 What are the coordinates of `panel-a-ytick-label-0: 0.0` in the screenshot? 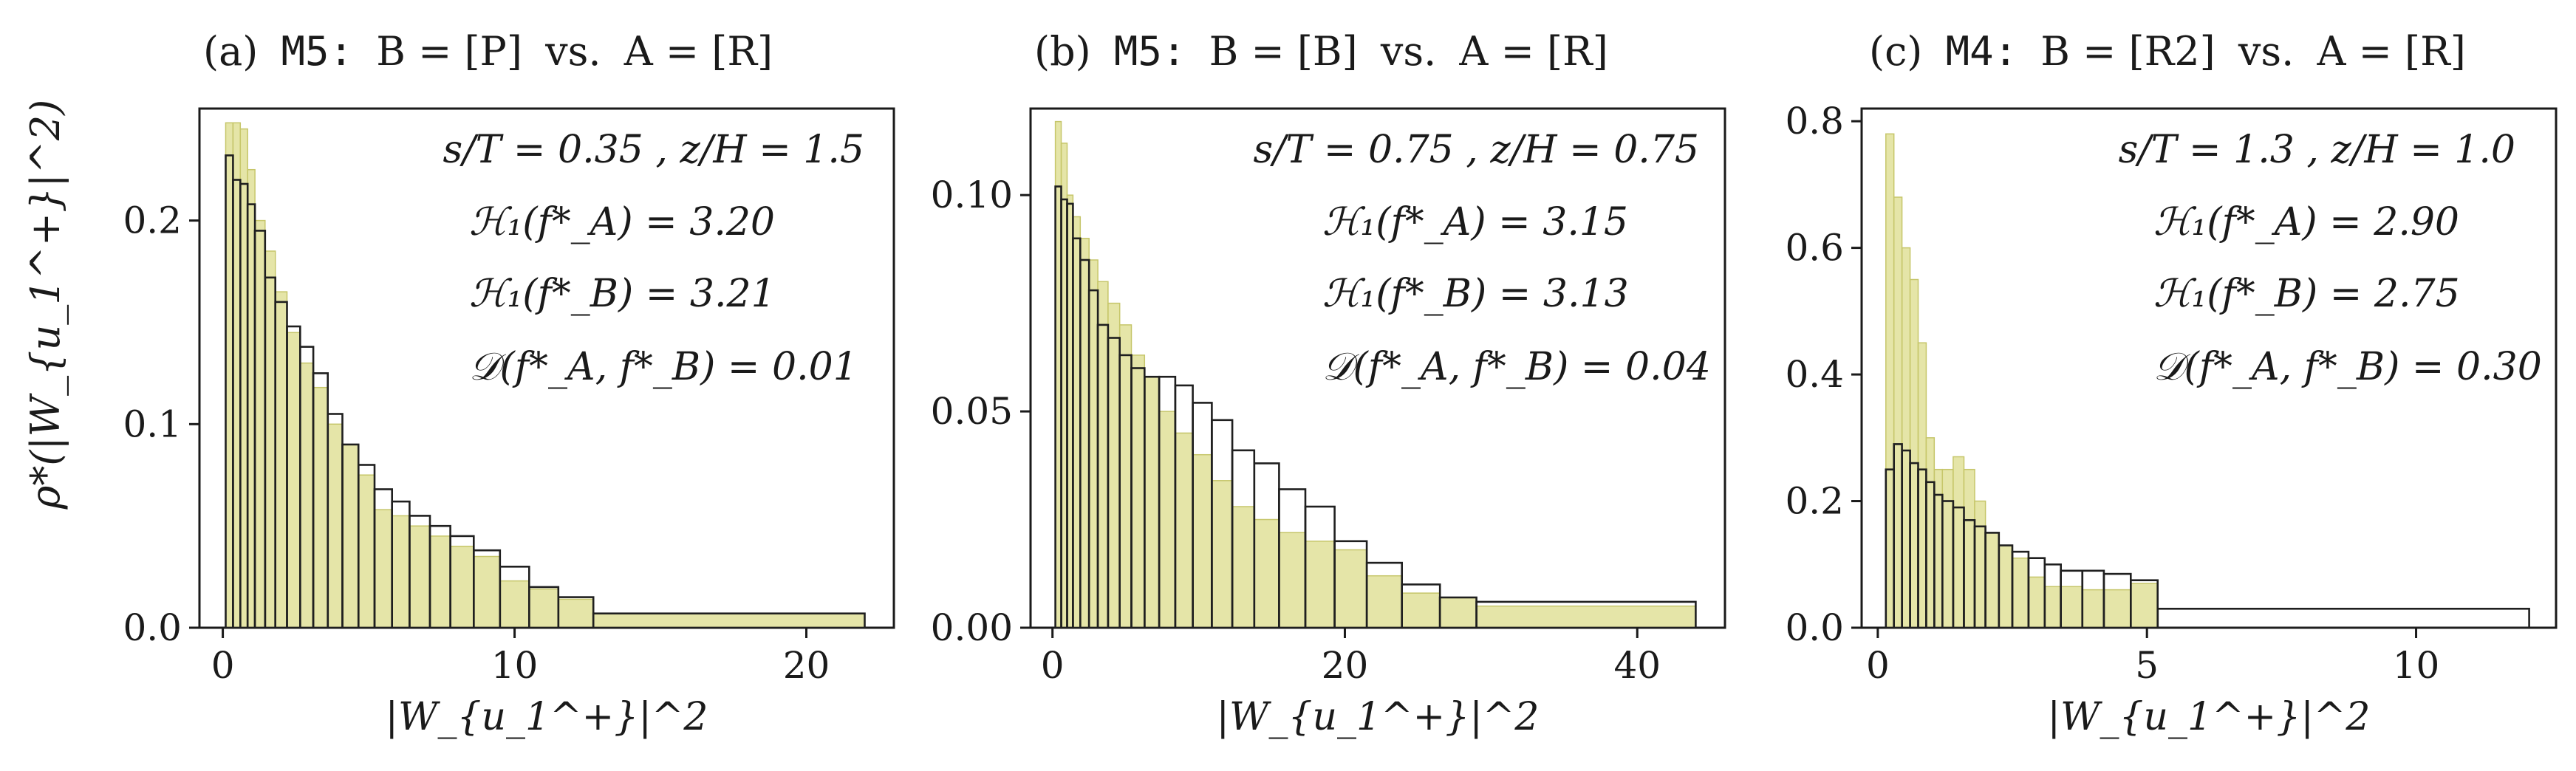 It's located at (152, 627).